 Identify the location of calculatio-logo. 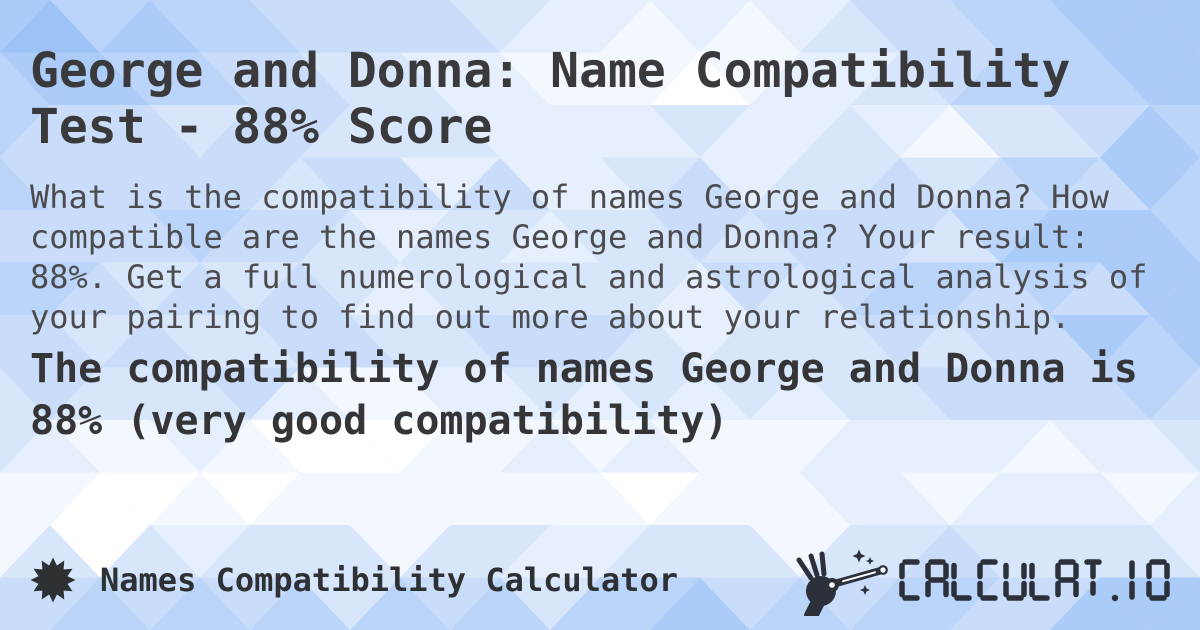
(980, 580).